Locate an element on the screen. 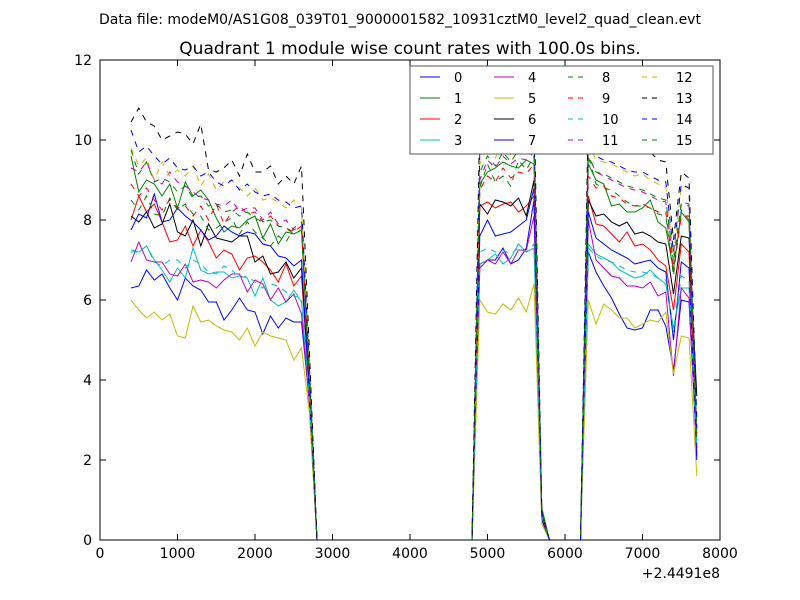 This screenshot has height=600, width=800. legend-label-15: 15 is located at coordinates (684, 141).